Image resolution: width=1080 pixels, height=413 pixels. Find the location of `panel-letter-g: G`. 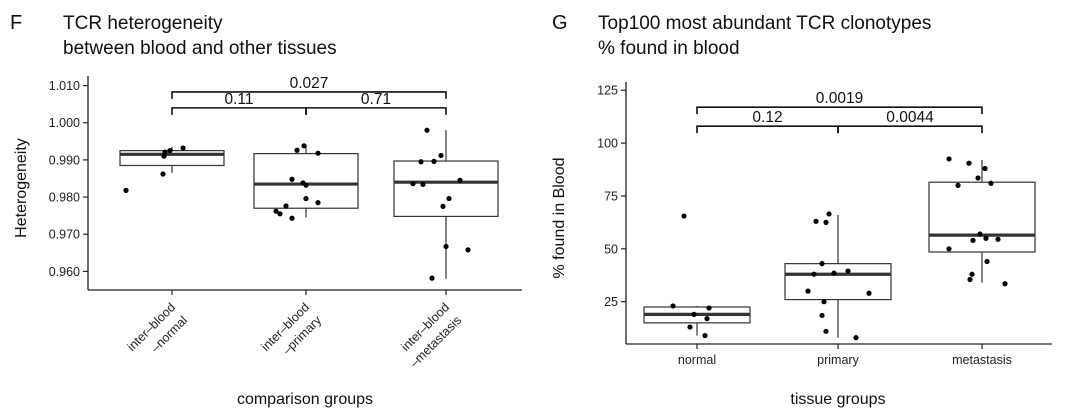

panel-letter-g: G is located at coordinates (560, 23).